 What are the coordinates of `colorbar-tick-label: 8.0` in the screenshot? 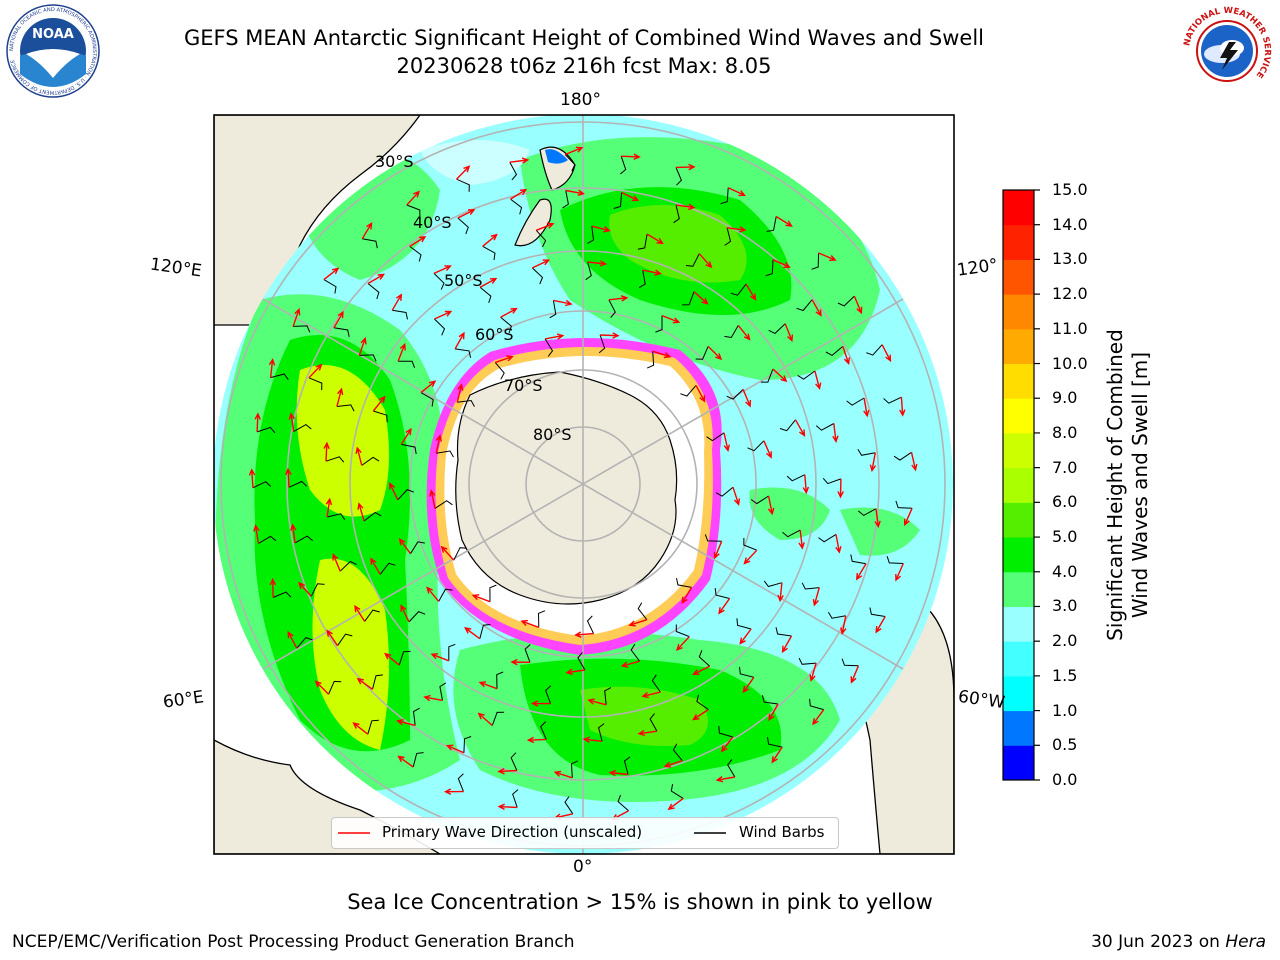 It's located at (1065, 432).